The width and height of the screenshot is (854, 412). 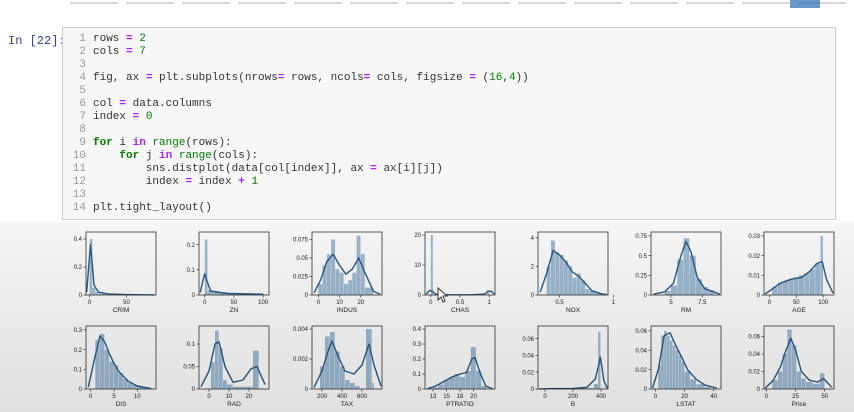 I want to click on line-number: 7, so click(x=82, y=117).